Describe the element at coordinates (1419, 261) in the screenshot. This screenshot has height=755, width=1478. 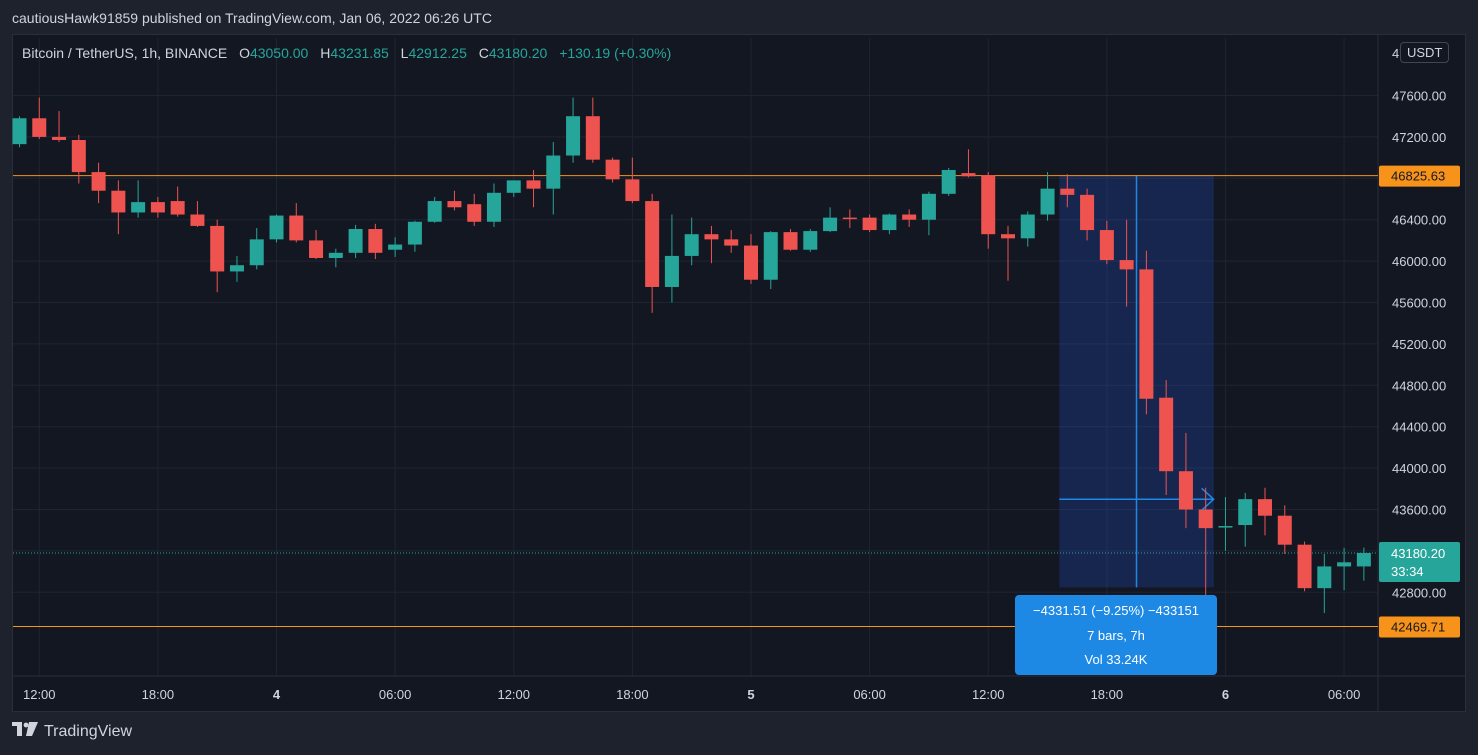
I see `price-tick-label: 46000.00` at that location.